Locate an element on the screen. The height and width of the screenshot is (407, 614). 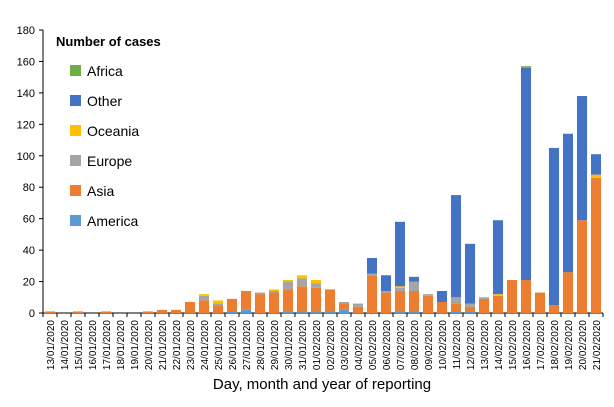
bar-segment-africa: Africa 16/02/2020: 1 is located at coordinates (526, 67).